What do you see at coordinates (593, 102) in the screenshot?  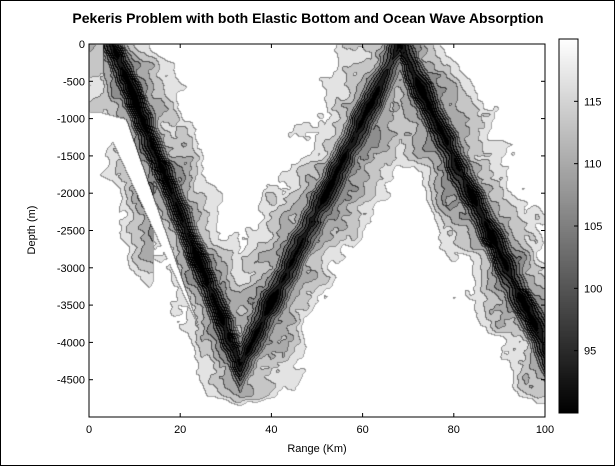 I see `colorbar-tick-label: 115` at bounding box center [593, 102].